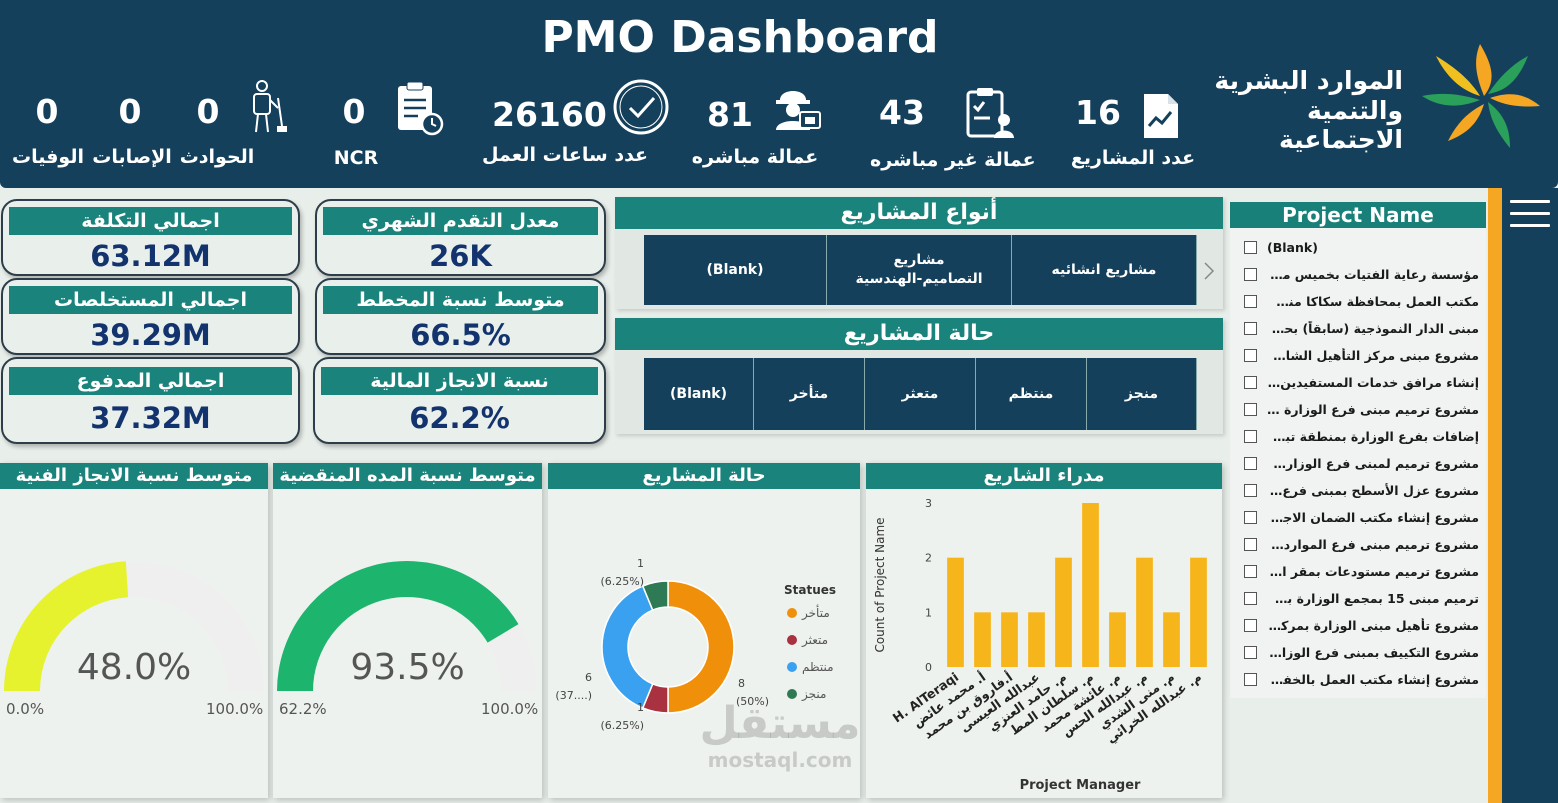 Image resolution: width=1558 pixels, height=803 pixels. What do you see at coordinates (1031, 394) in the screenshot?
I see `status-tile-regular: منتظم` at bounding box center [1031, 394].